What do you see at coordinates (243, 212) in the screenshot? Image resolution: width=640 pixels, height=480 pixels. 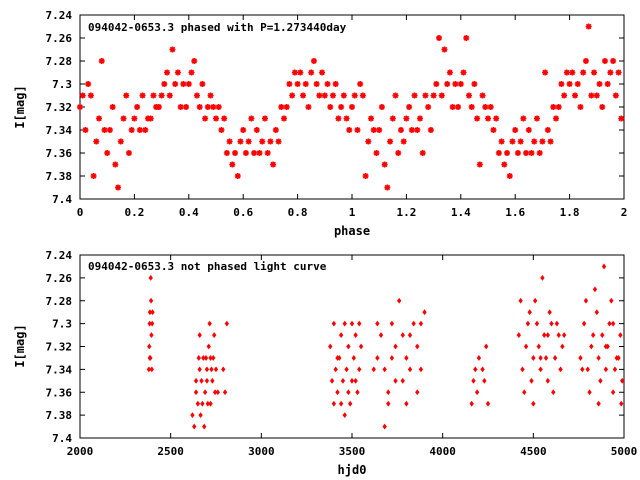 I see `x-tick-label: 0.6` at bounding box center [243, 212].